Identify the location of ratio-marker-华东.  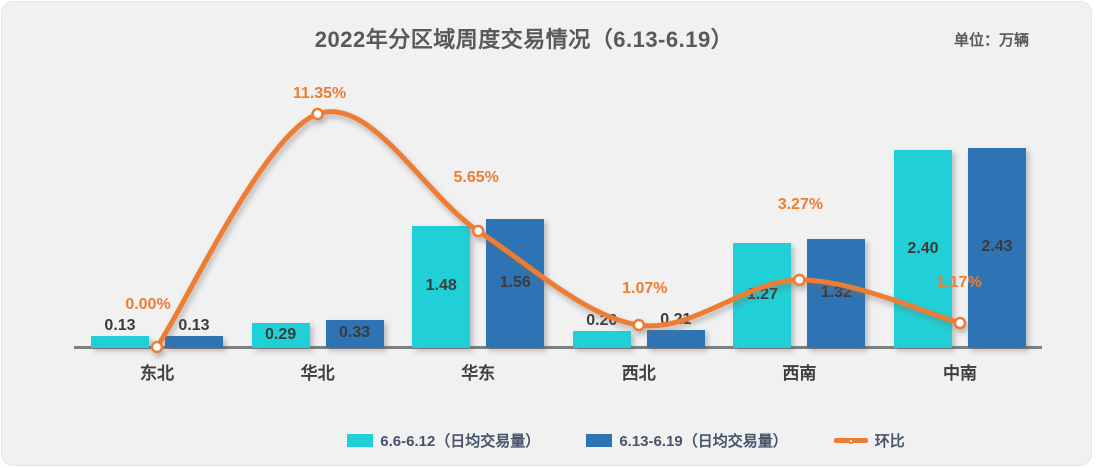
(478, 231).